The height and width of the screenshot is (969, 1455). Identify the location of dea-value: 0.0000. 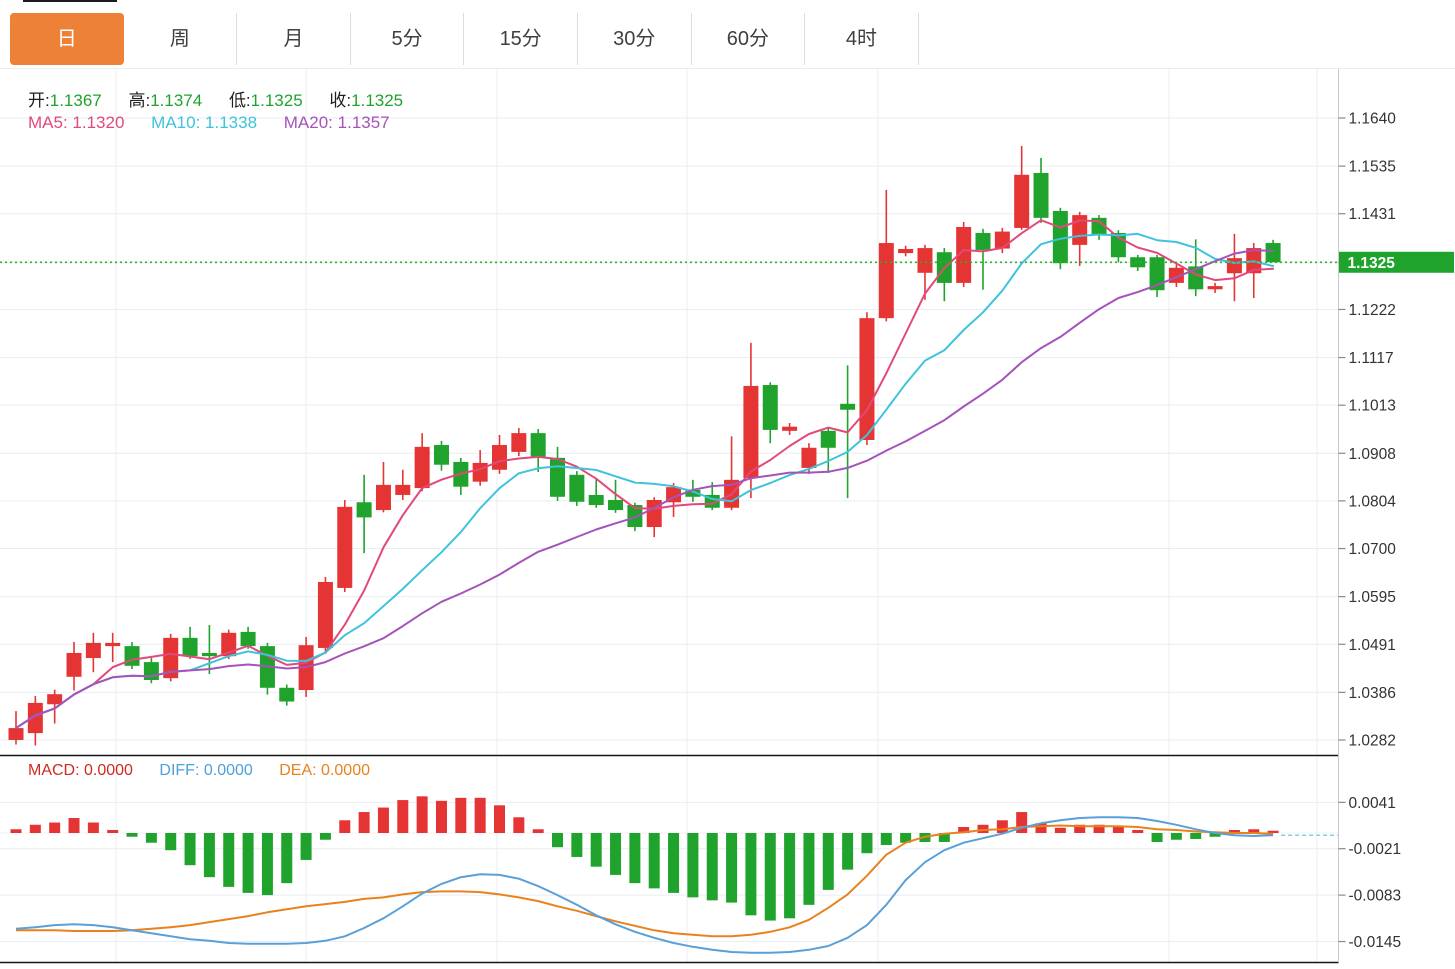
(345, 770).